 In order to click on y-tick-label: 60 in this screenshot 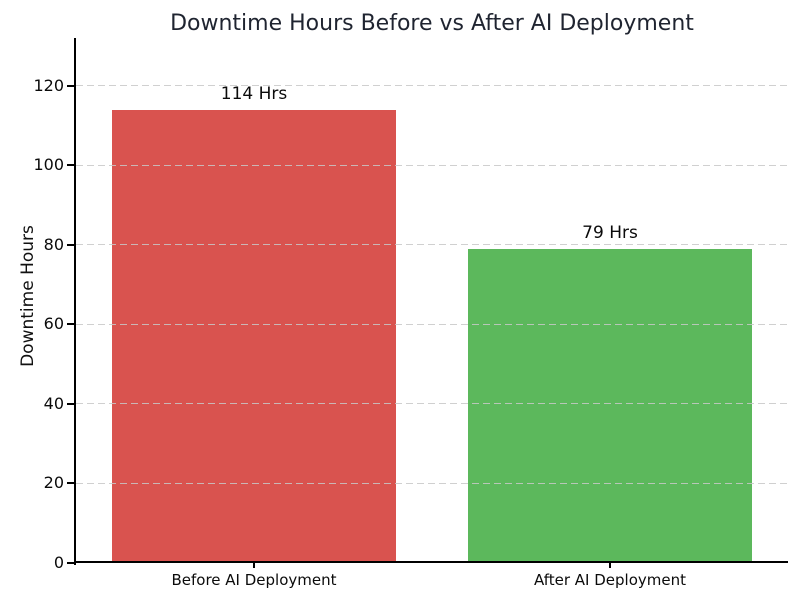, I will do `click(53, 324)`.